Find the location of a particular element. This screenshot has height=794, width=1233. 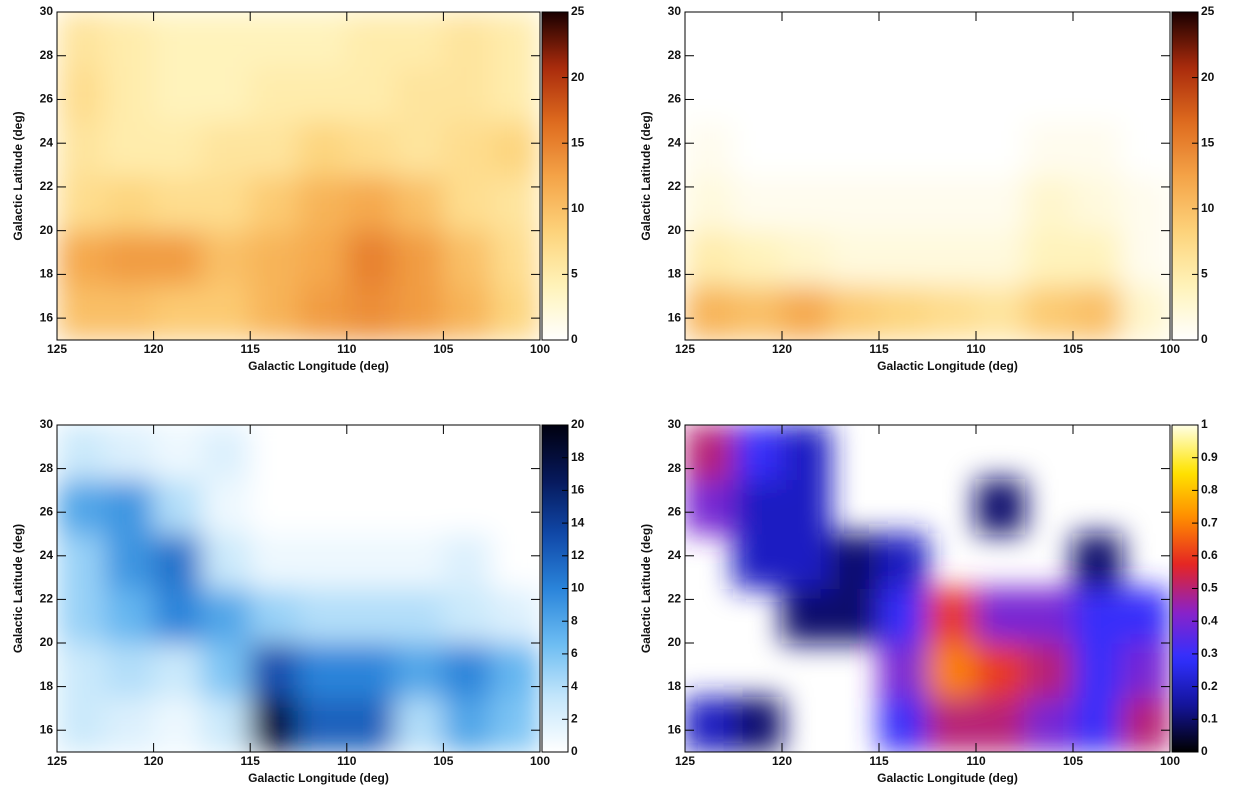

x-tick-label: 105 is located at coordinates (1073, 761).